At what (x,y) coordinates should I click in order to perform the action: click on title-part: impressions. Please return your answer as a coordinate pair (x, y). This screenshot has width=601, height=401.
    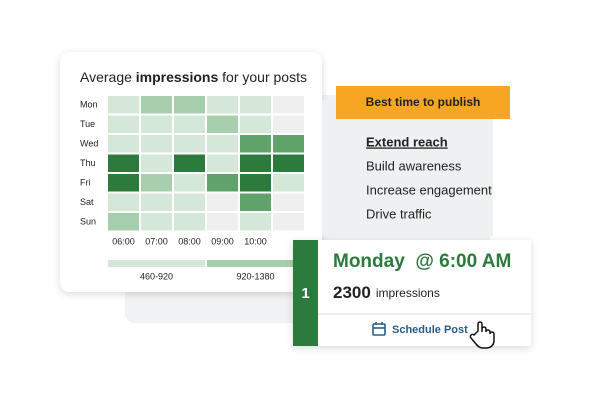
    Looking at the image, I should click on (177, 77).